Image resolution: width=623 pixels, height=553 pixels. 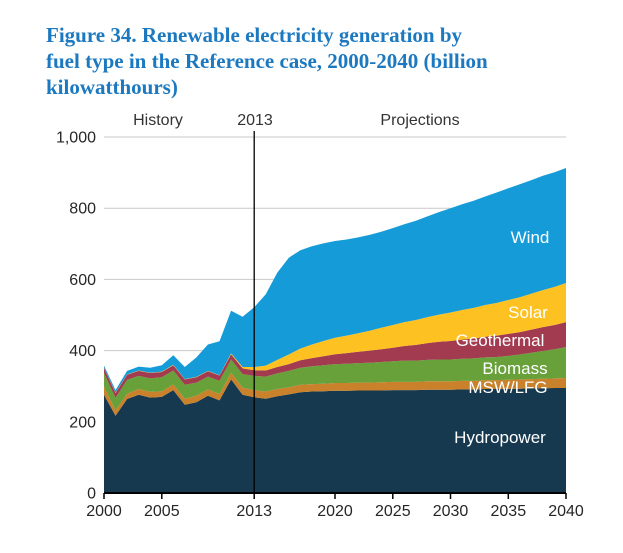 I want to click on x-tick-label-2013: 2013, so click(x=254, y=511).